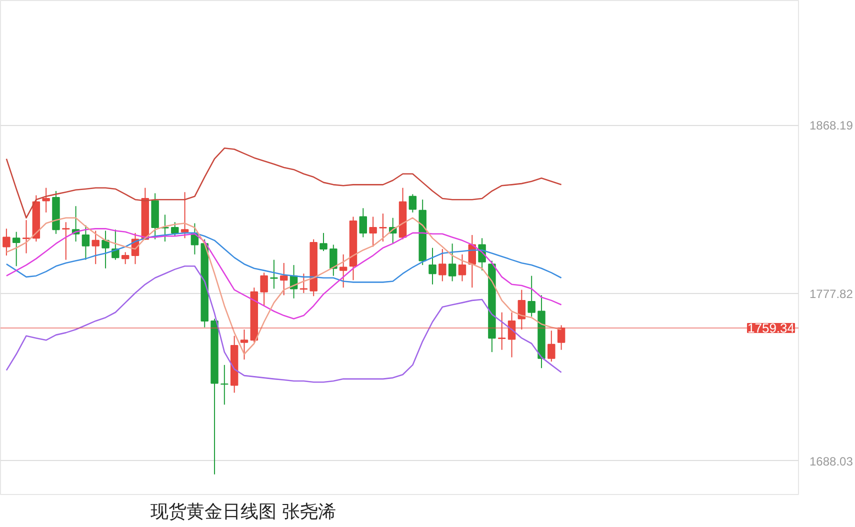  What do you see at coordinates (832, 461) in the screenshot?
I see `y-tick-label: 1688.03` at bounding box center [832, 461].